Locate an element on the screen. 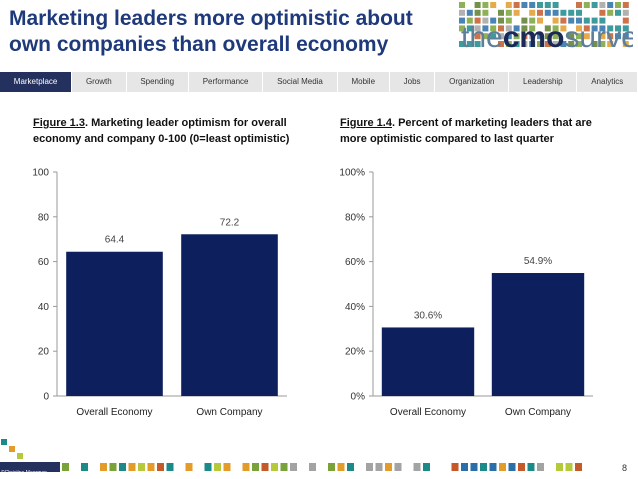 The height and width of the screenshot is (479, 638). data-label: 54.9% is located at coordinates (538, 261).